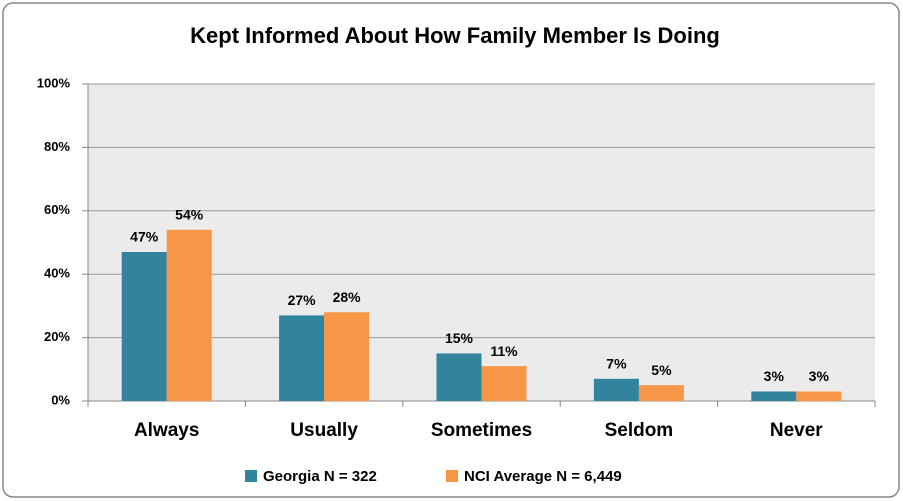 This screenshot has height=501, width=903. What do you see at coordinates (796, 430) in the screenshot?
I see `x-tick-label: Never` at bounding box center [796, 430].